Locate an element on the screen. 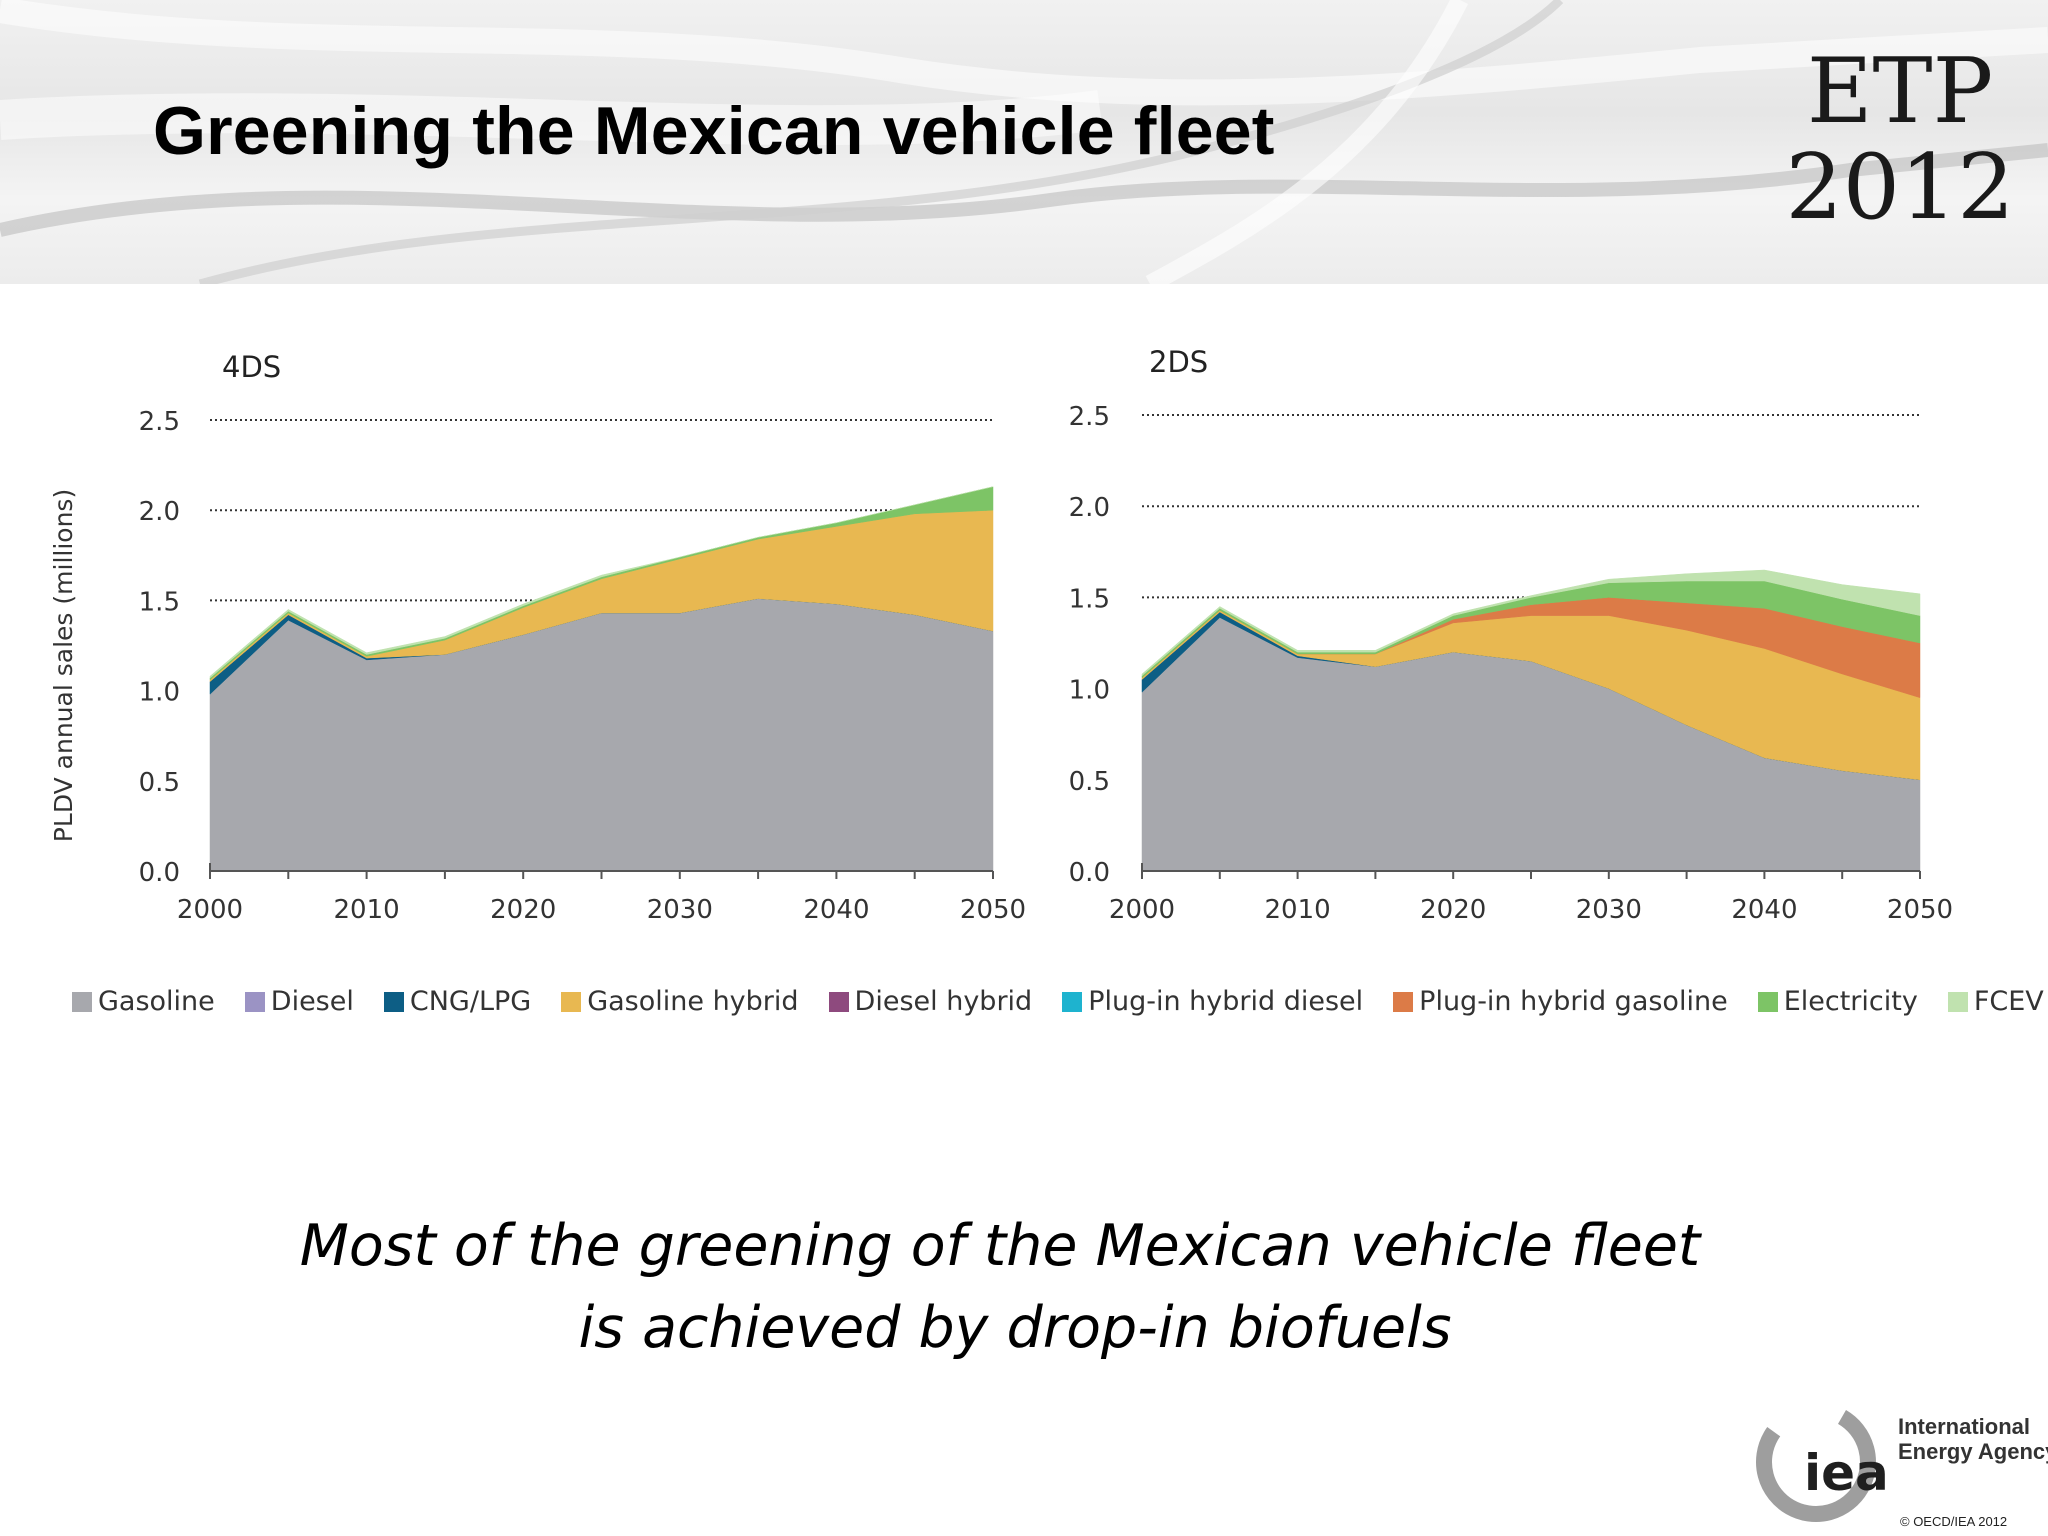 This screenshot has height=1536, width=2048. legend-label: Electricity is located at coordinates (1850, 1001).